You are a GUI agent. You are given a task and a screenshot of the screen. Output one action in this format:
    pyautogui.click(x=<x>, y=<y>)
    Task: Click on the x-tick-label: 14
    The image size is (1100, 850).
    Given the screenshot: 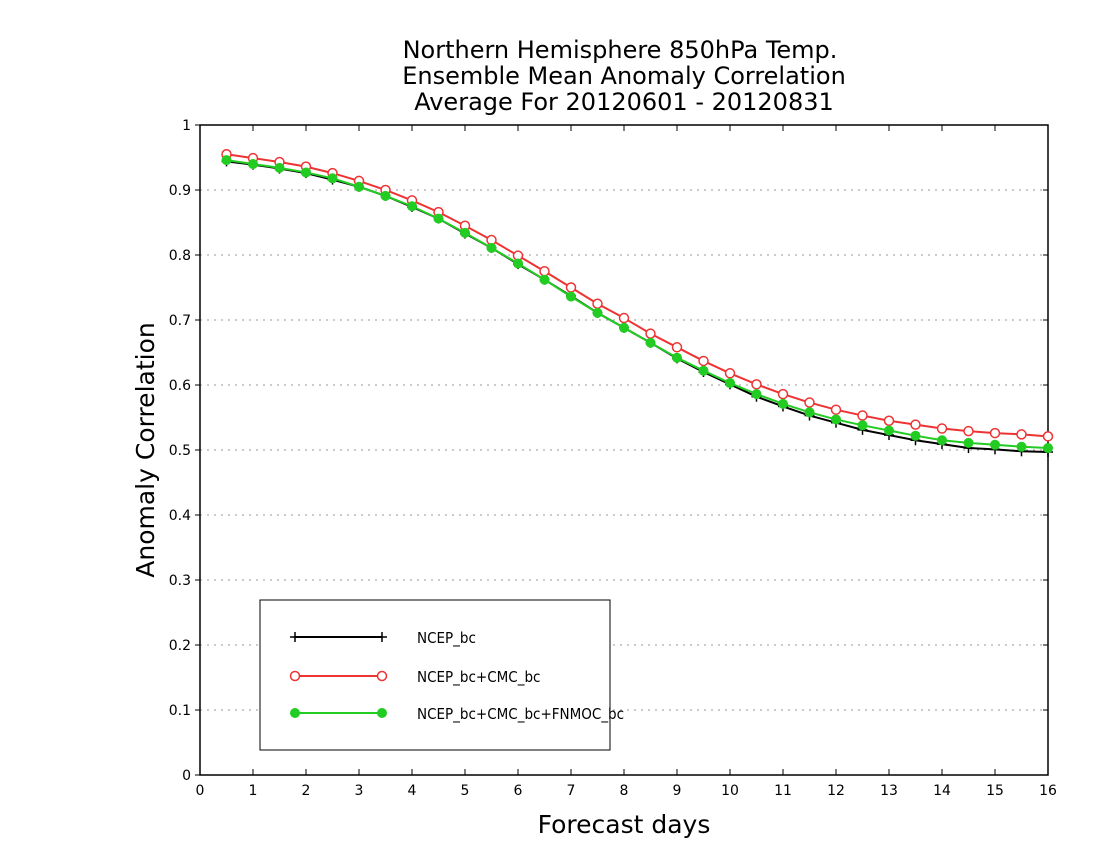 What is the action you would take?
    pyautogui.click(x=942, y=791)
    